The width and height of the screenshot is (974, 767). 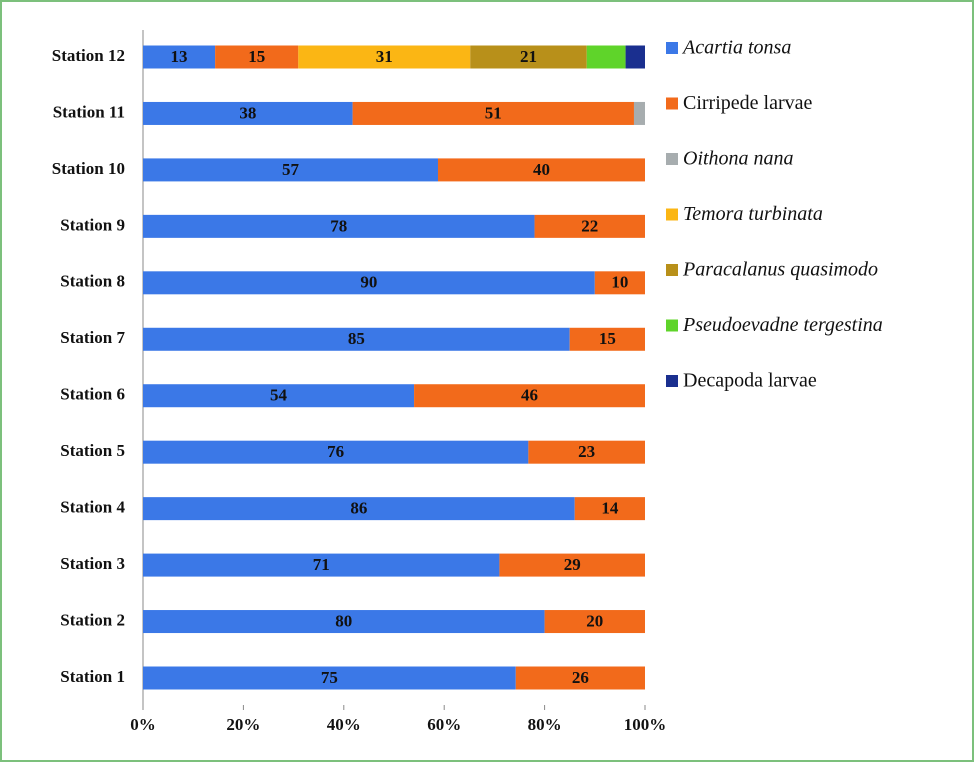 I want to click on data-label: 14, so click(x=610, y=508).